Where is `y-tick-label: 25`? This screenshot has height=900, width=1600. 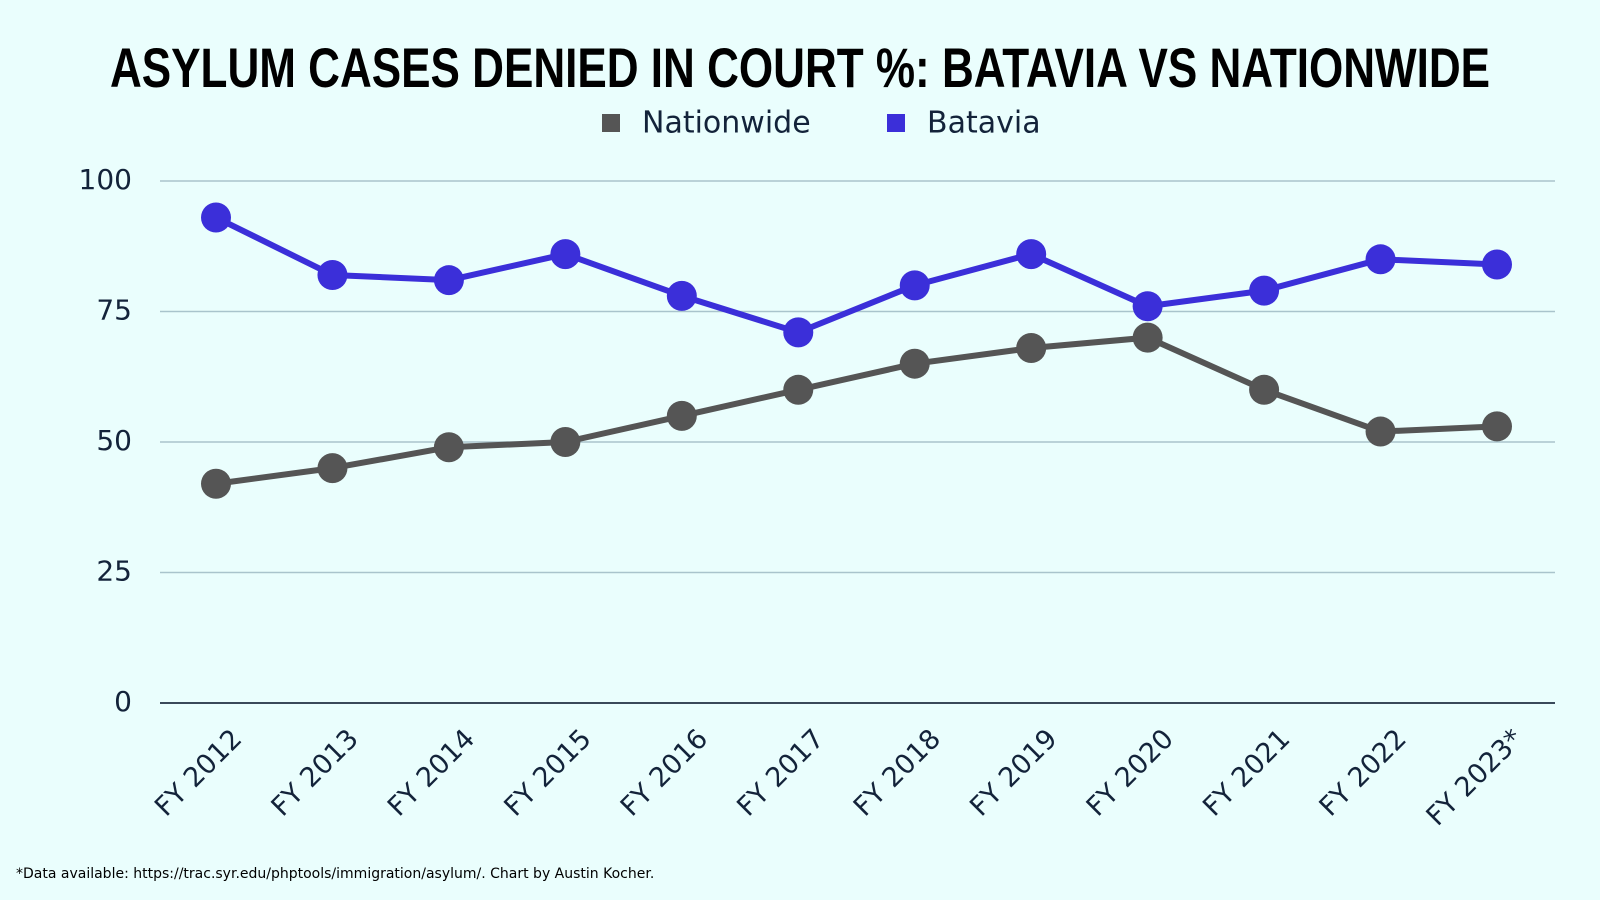 y-tick-label: 25 is located at coordinates (114, 571).